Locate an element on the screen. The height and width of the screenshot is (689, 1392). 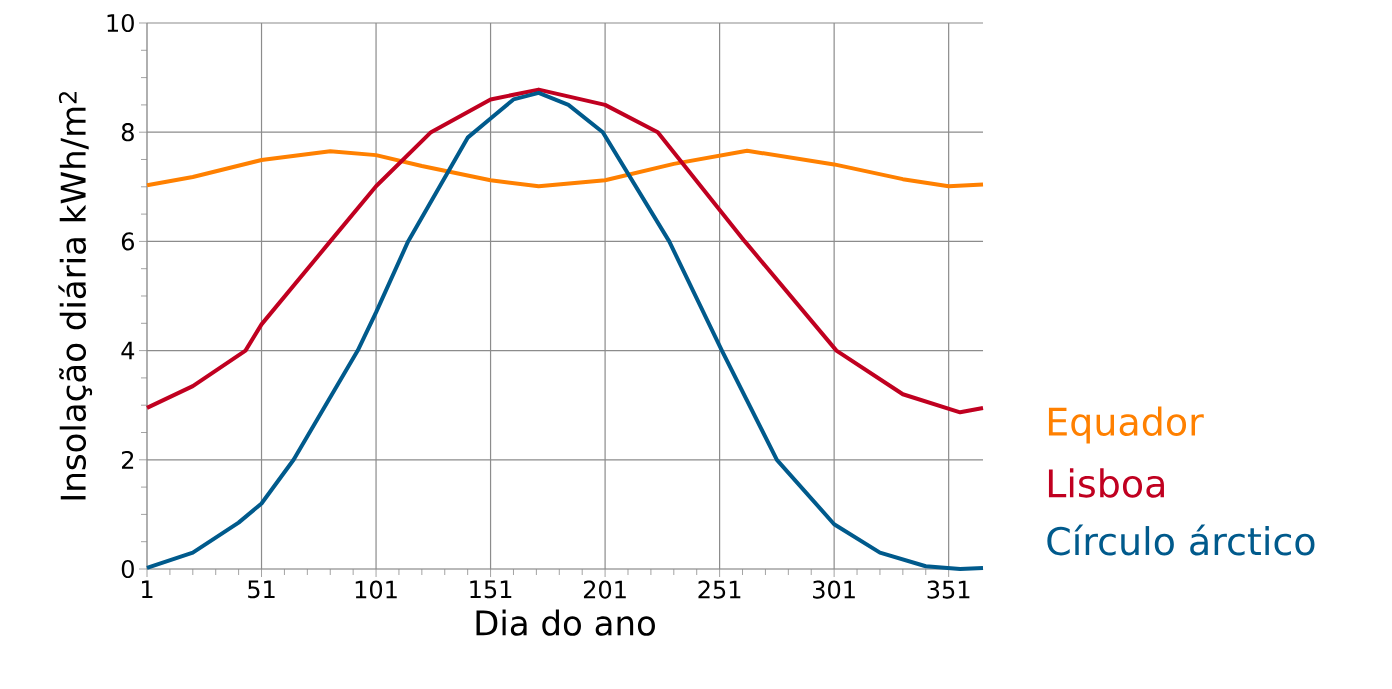
x-tick-label: 1 is located at coordinates (147, 589).